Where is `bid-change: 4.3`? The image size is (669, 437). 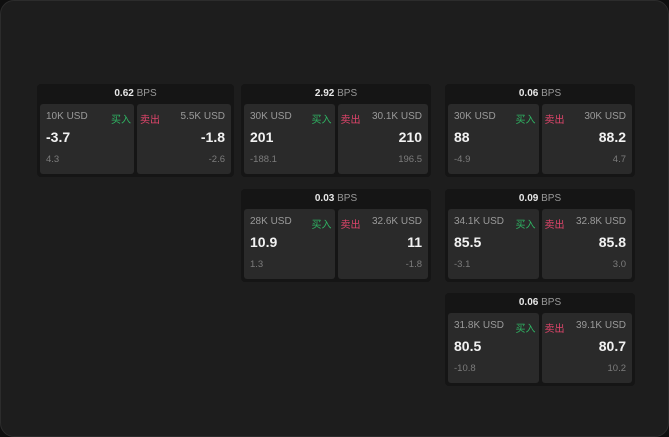 bid-change: 4.3 is located at coordinates (53, 159).